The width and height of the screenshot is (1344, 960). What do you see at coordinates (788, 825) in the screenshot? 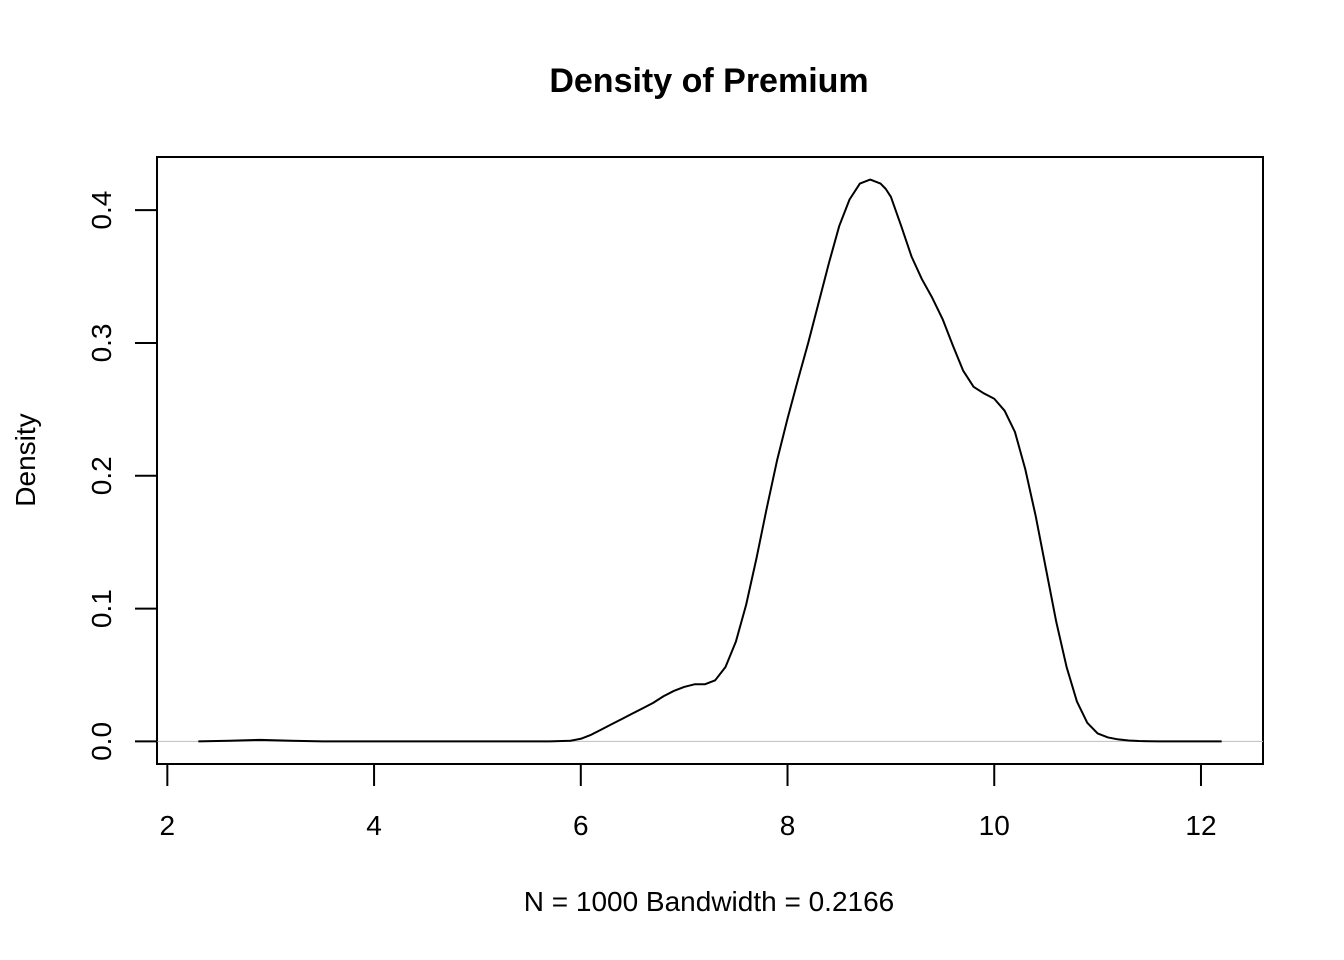
I see `x-tick-label: 8` at bounding box center [788, 825].